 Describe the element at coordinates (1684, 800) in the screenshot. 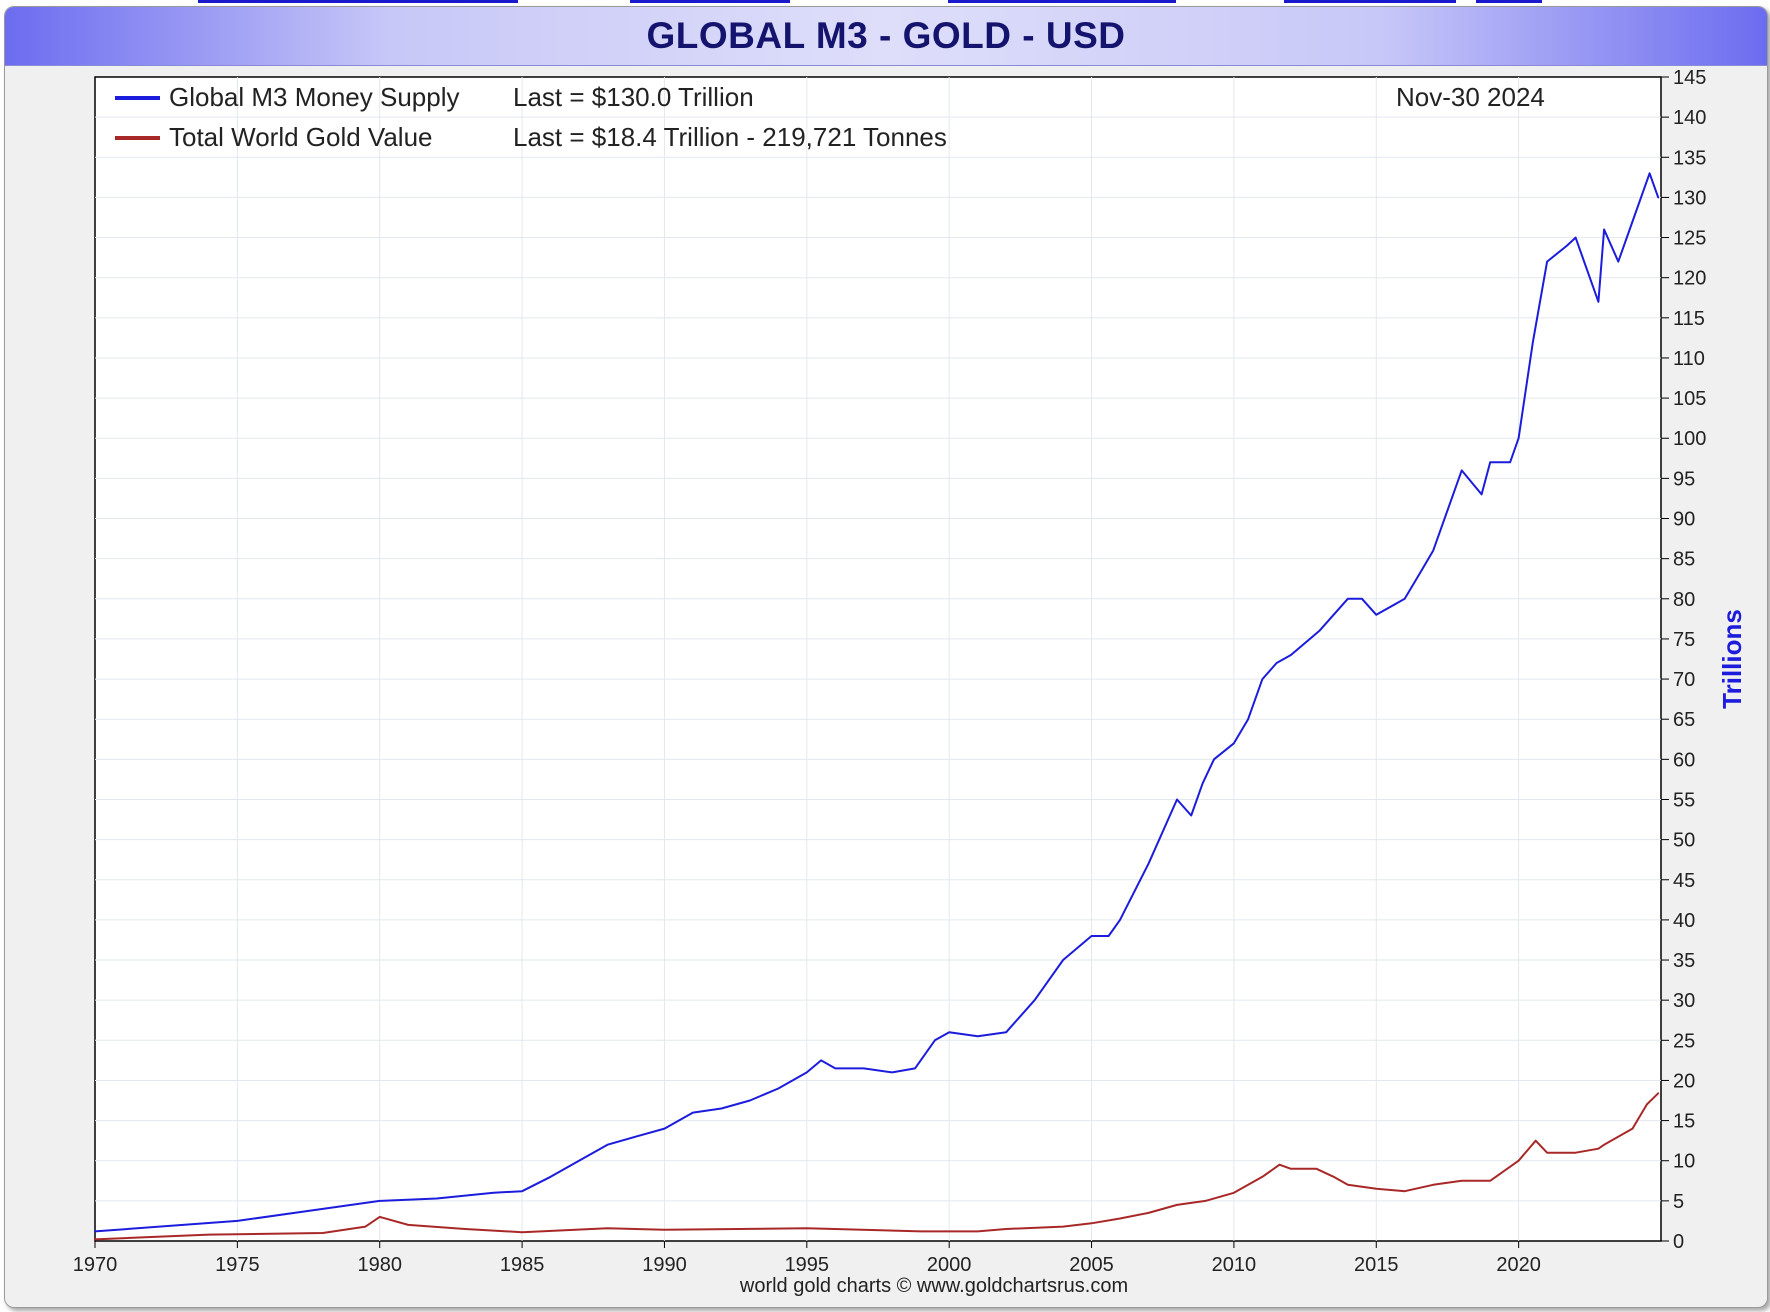

I see `y-tick-label: 55` at that location.